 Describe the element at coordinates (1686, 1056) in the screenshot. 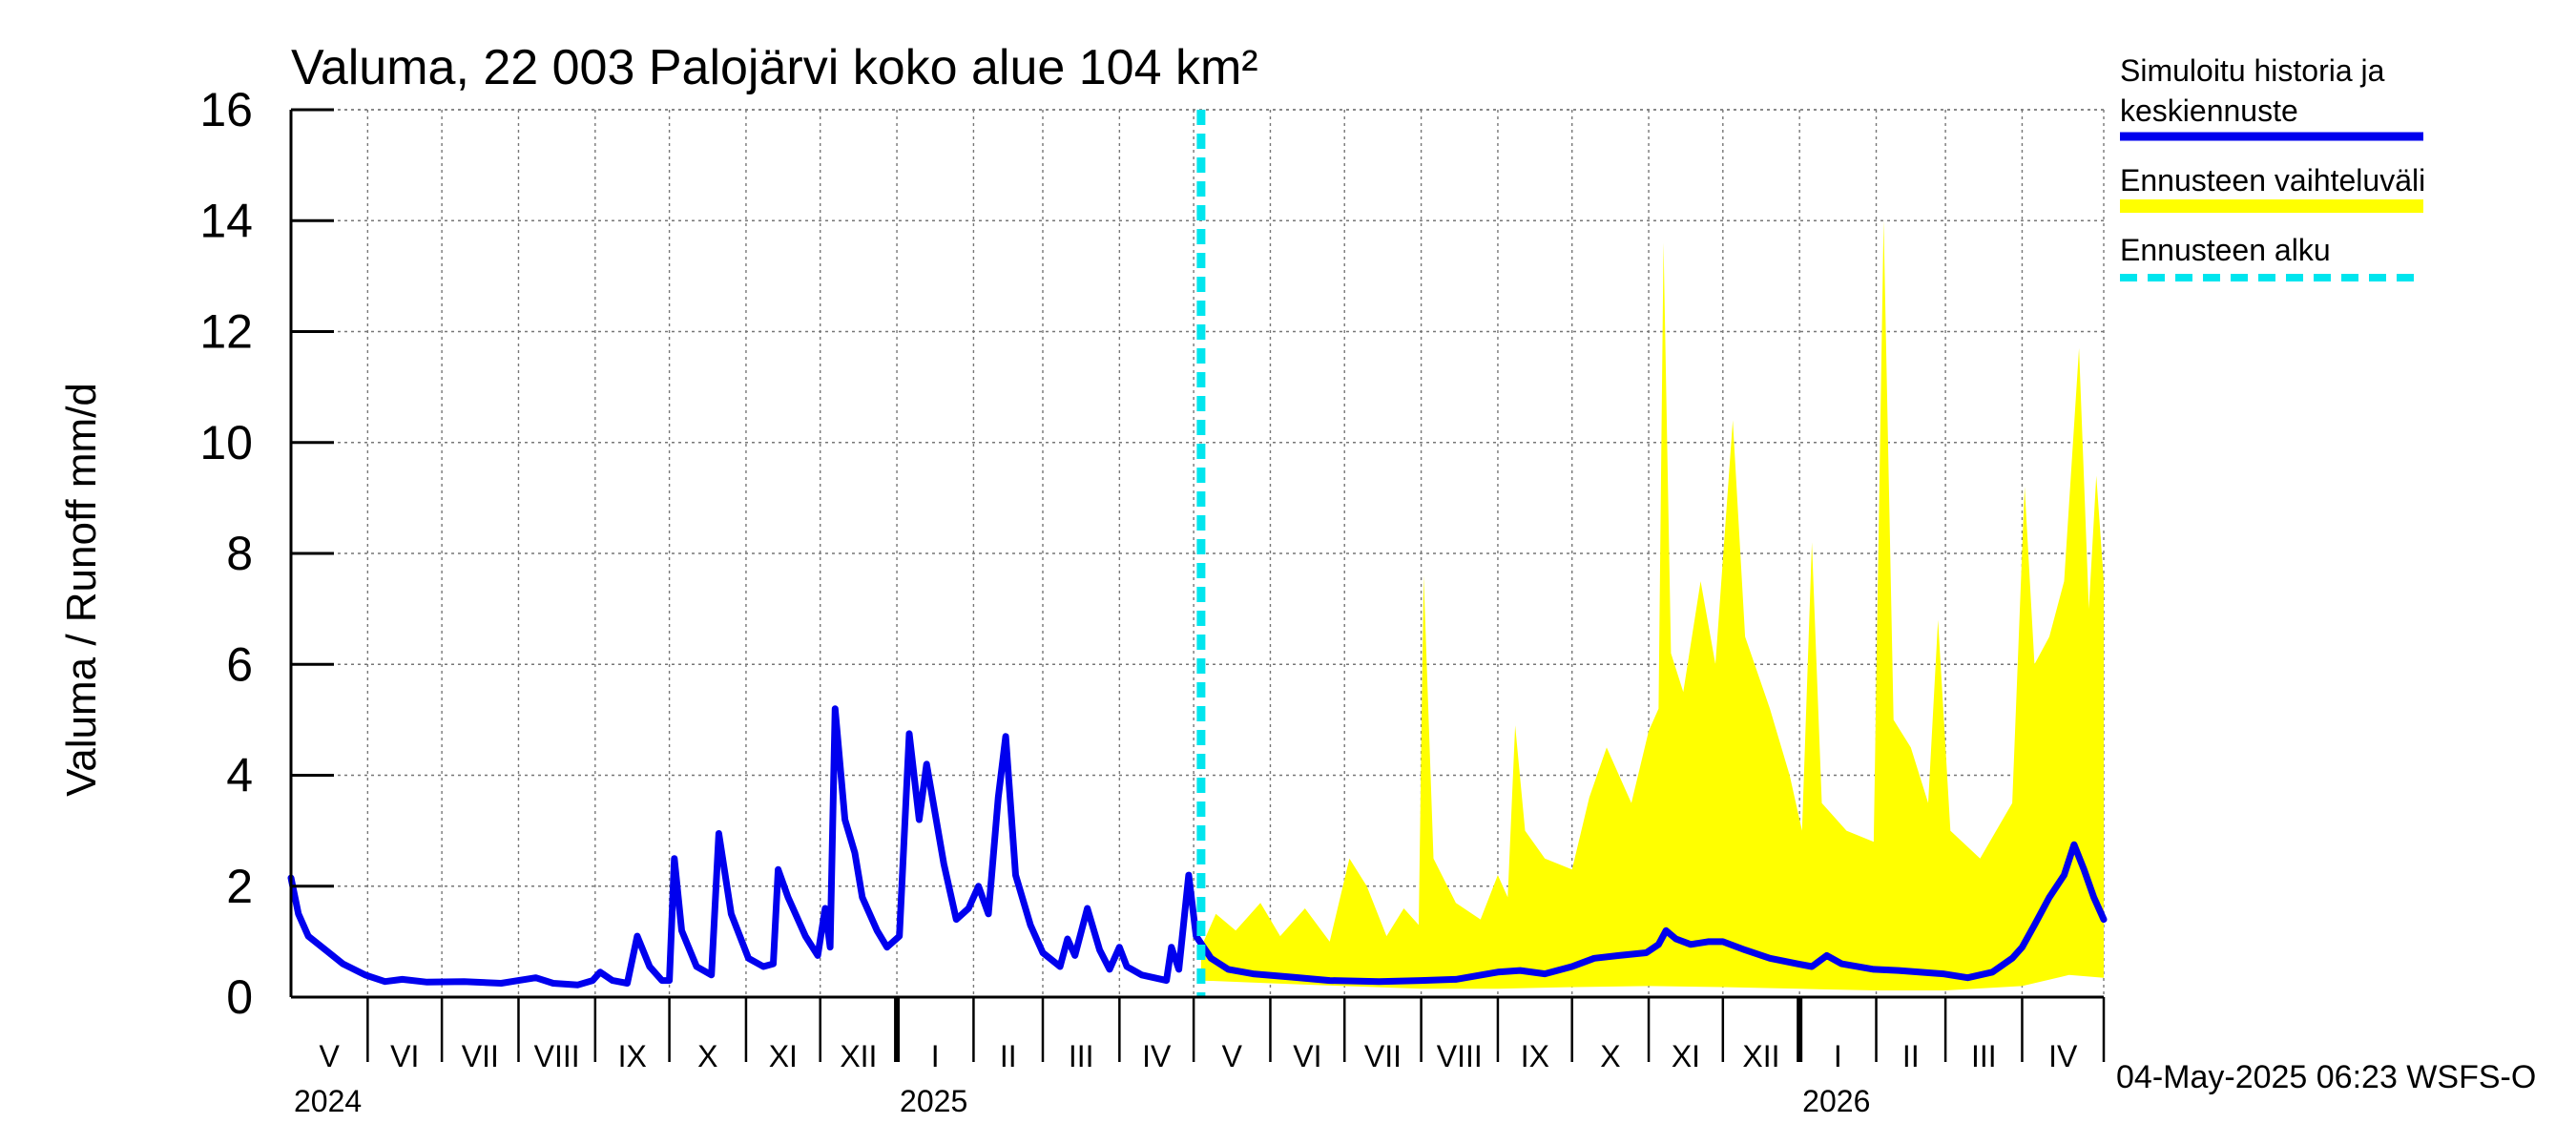

I see `x-month-label-18: XI` at that location.